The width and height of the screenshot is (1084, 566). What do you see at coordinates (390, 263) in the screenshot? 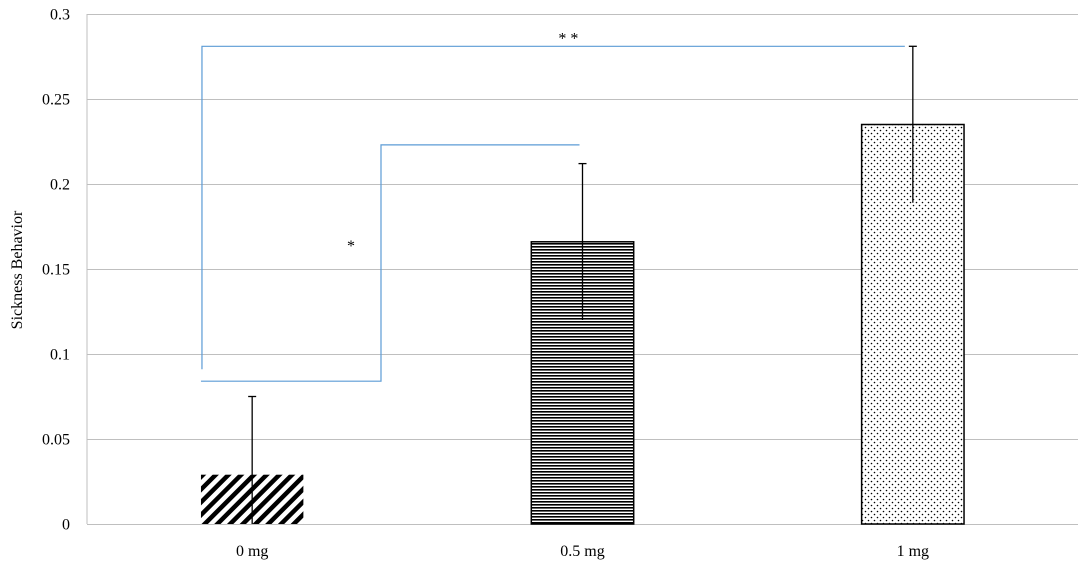
I see `significance-bracket` at bounding box center [390, 263].